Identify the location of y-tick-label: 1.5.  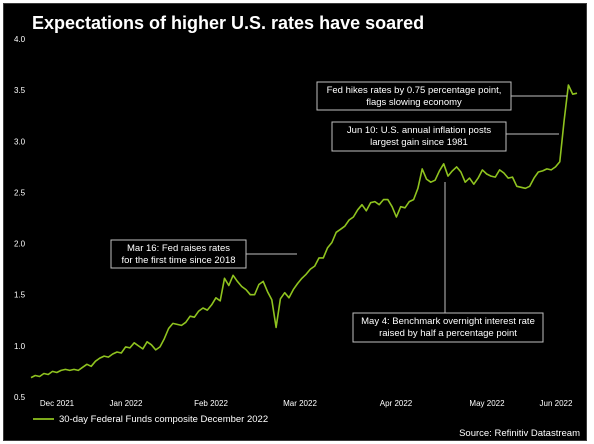
(20, 295).